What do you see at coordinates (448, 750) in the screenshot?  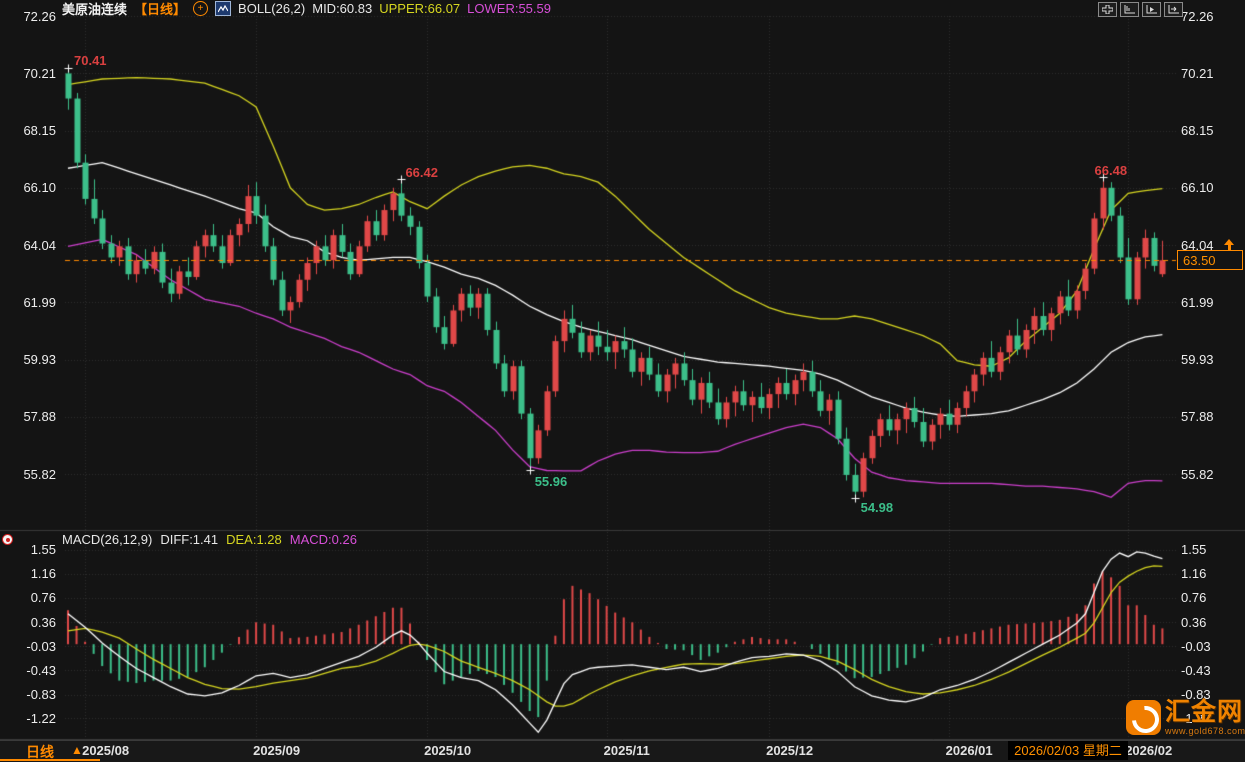 I see `month-label: 2025/10` at bounding box center [448, 750].